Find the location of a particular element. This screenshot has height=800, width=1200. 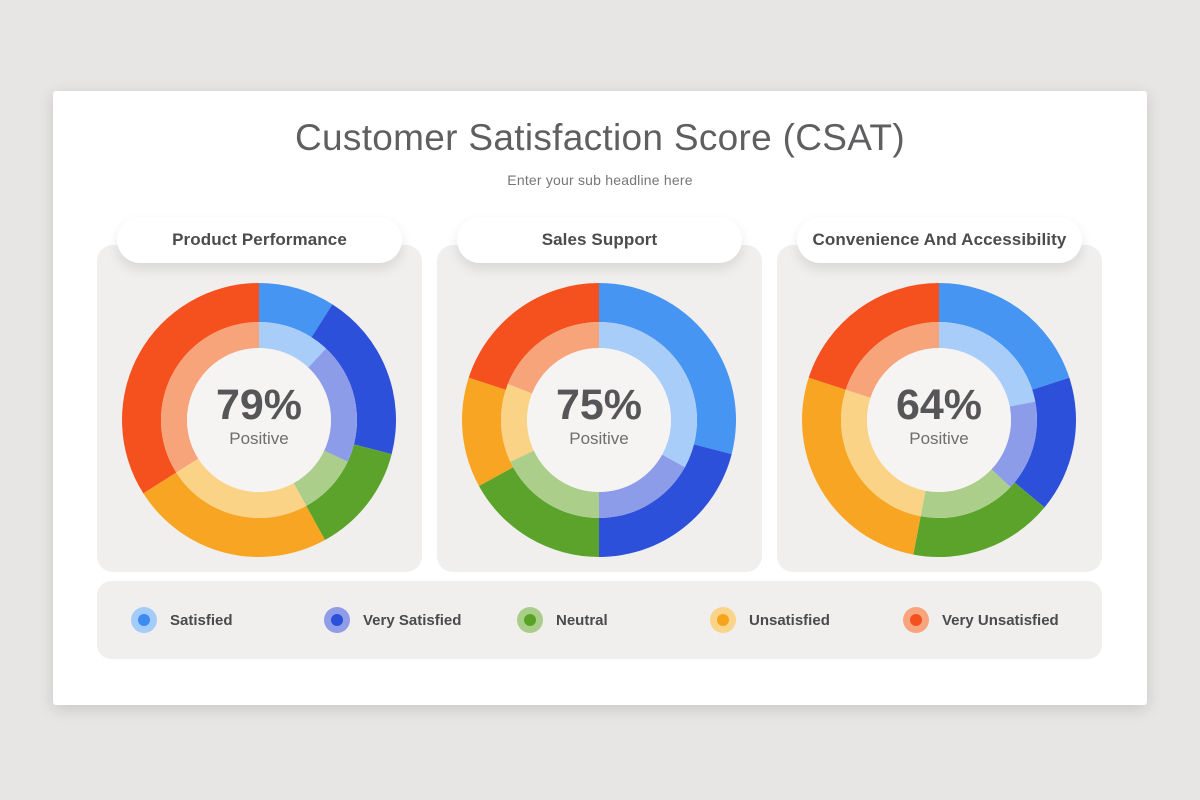

legend-marker-very-satisfied-icon is located at coordinates (337, 620).